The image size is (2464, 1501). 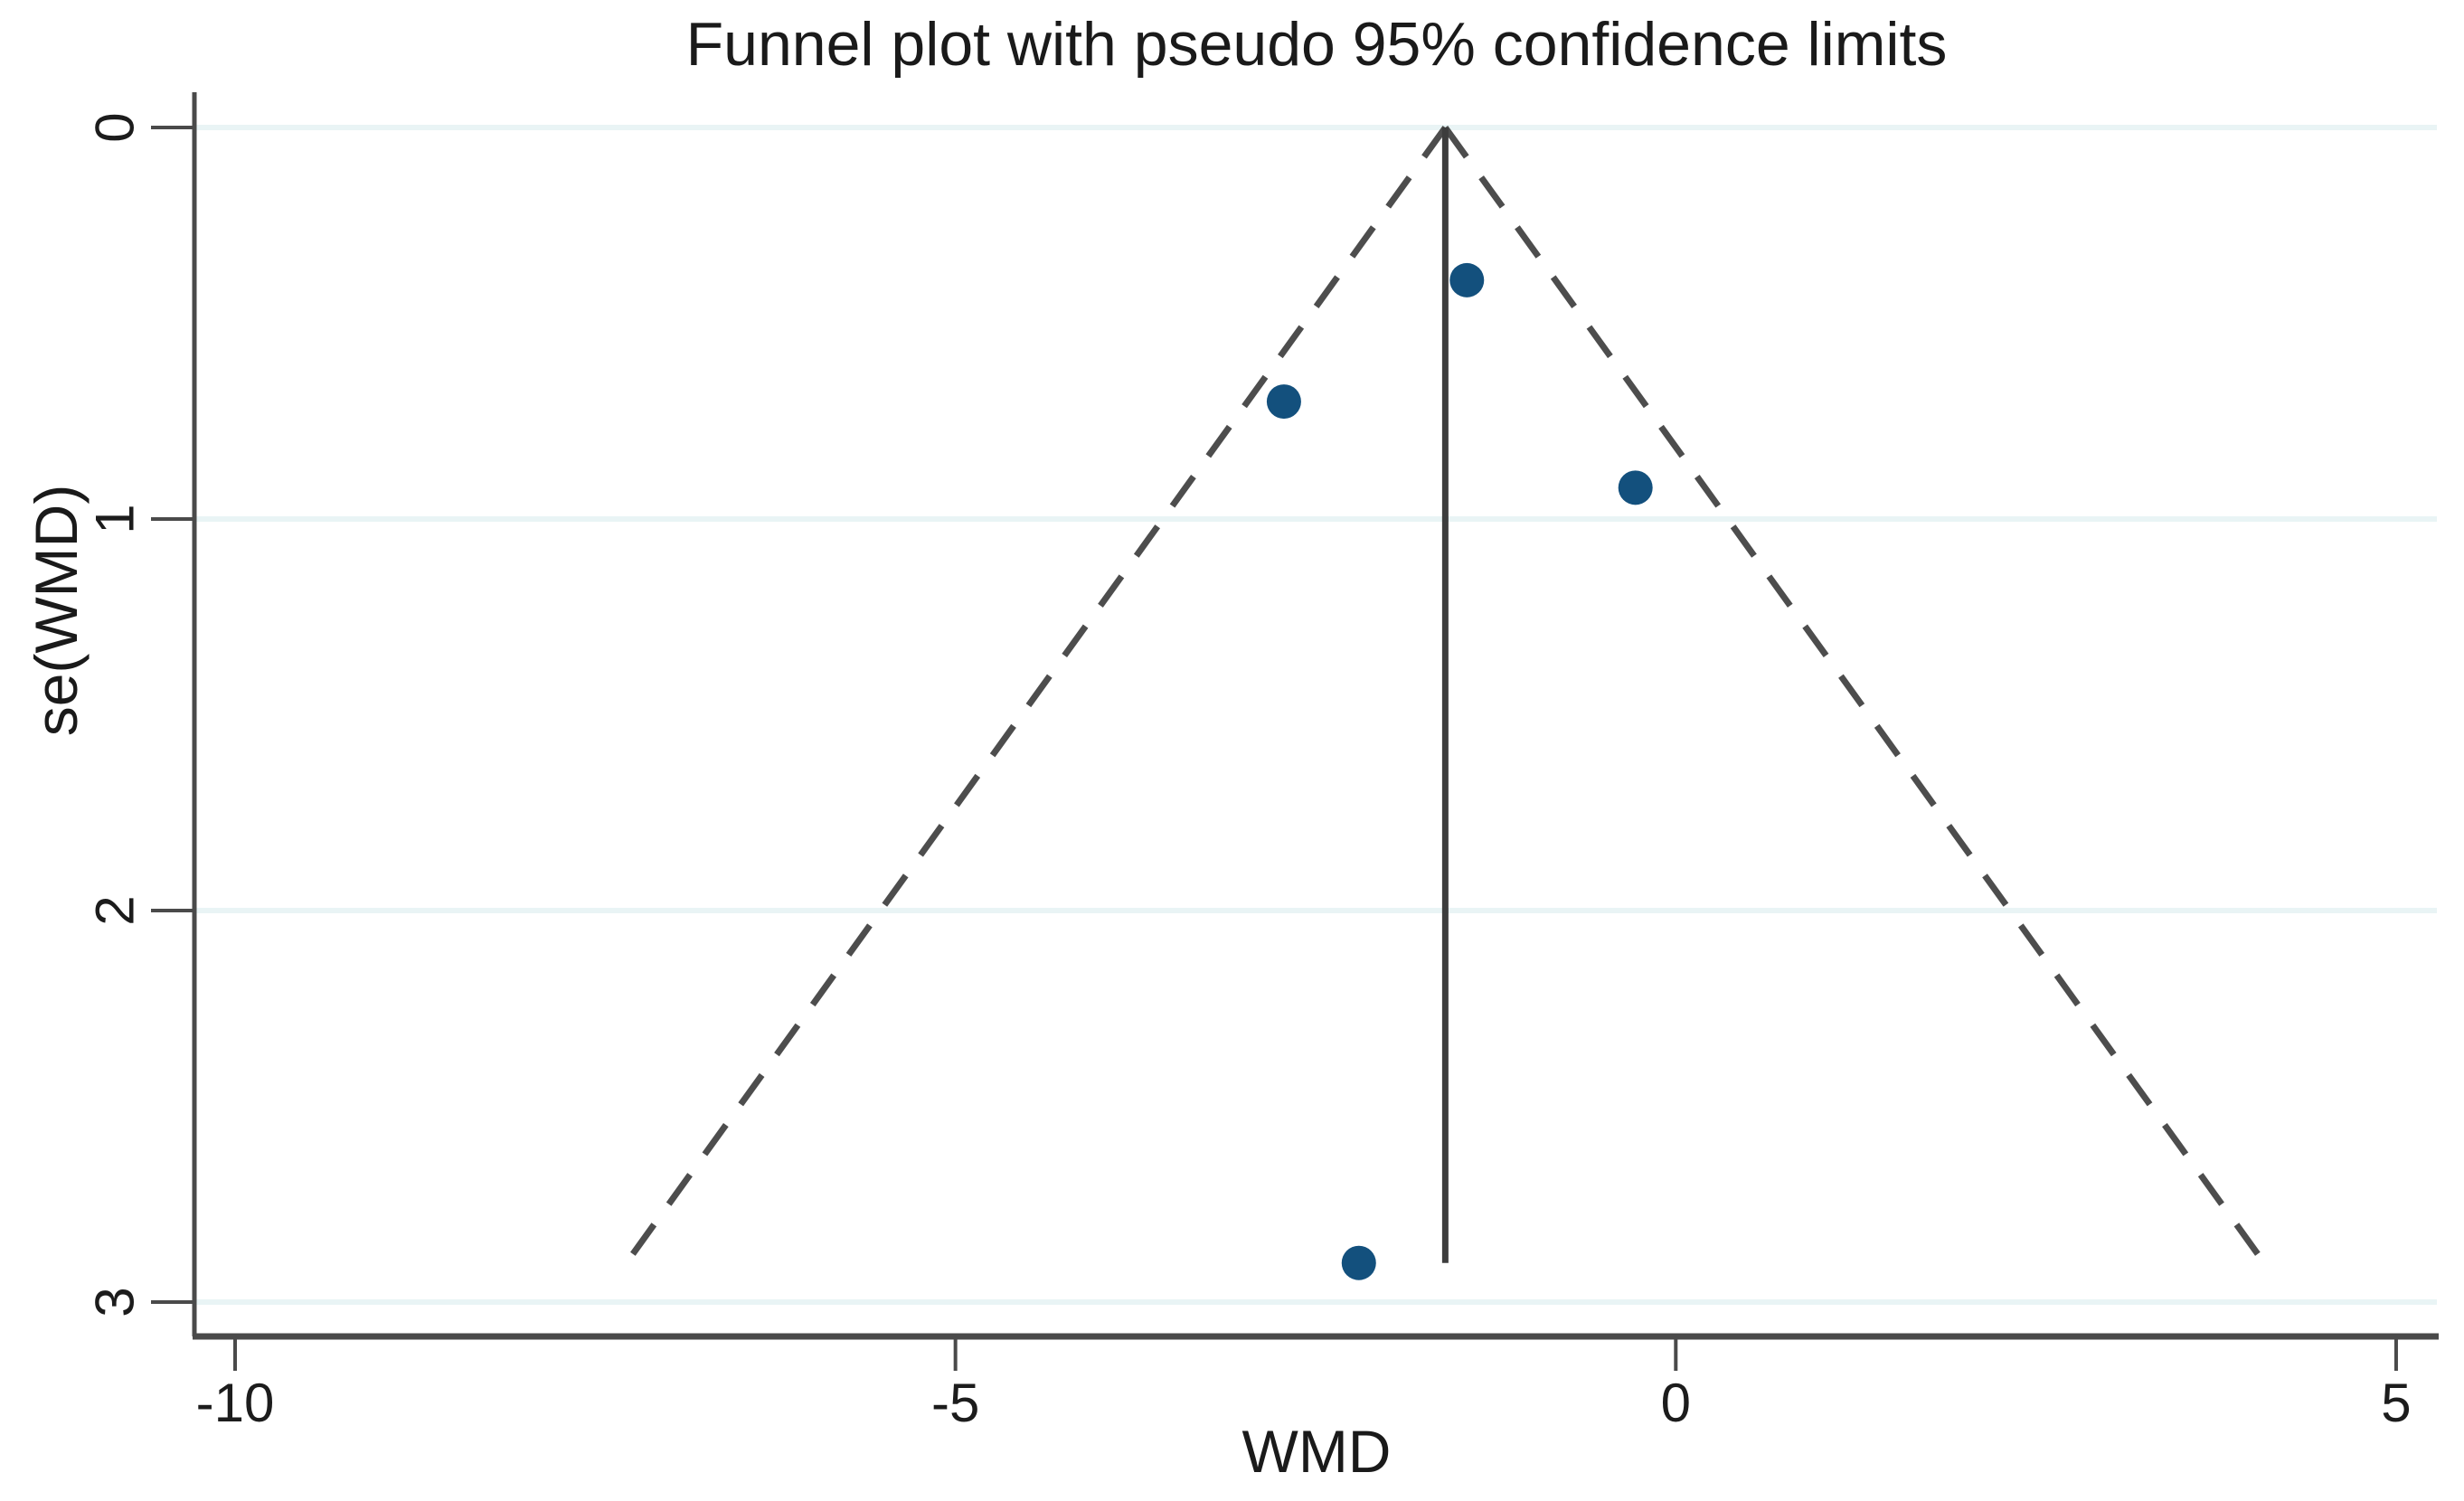 What do you see at coordinates (115, 127) in the screenshot?
I see `y-tick-label: 0` at bounding box center [115, 127].